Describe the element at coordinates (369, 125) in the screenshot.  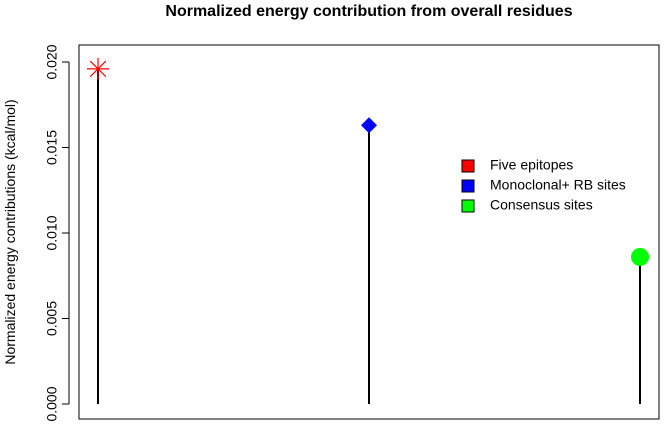
I see `data-point-diamond` at that location.